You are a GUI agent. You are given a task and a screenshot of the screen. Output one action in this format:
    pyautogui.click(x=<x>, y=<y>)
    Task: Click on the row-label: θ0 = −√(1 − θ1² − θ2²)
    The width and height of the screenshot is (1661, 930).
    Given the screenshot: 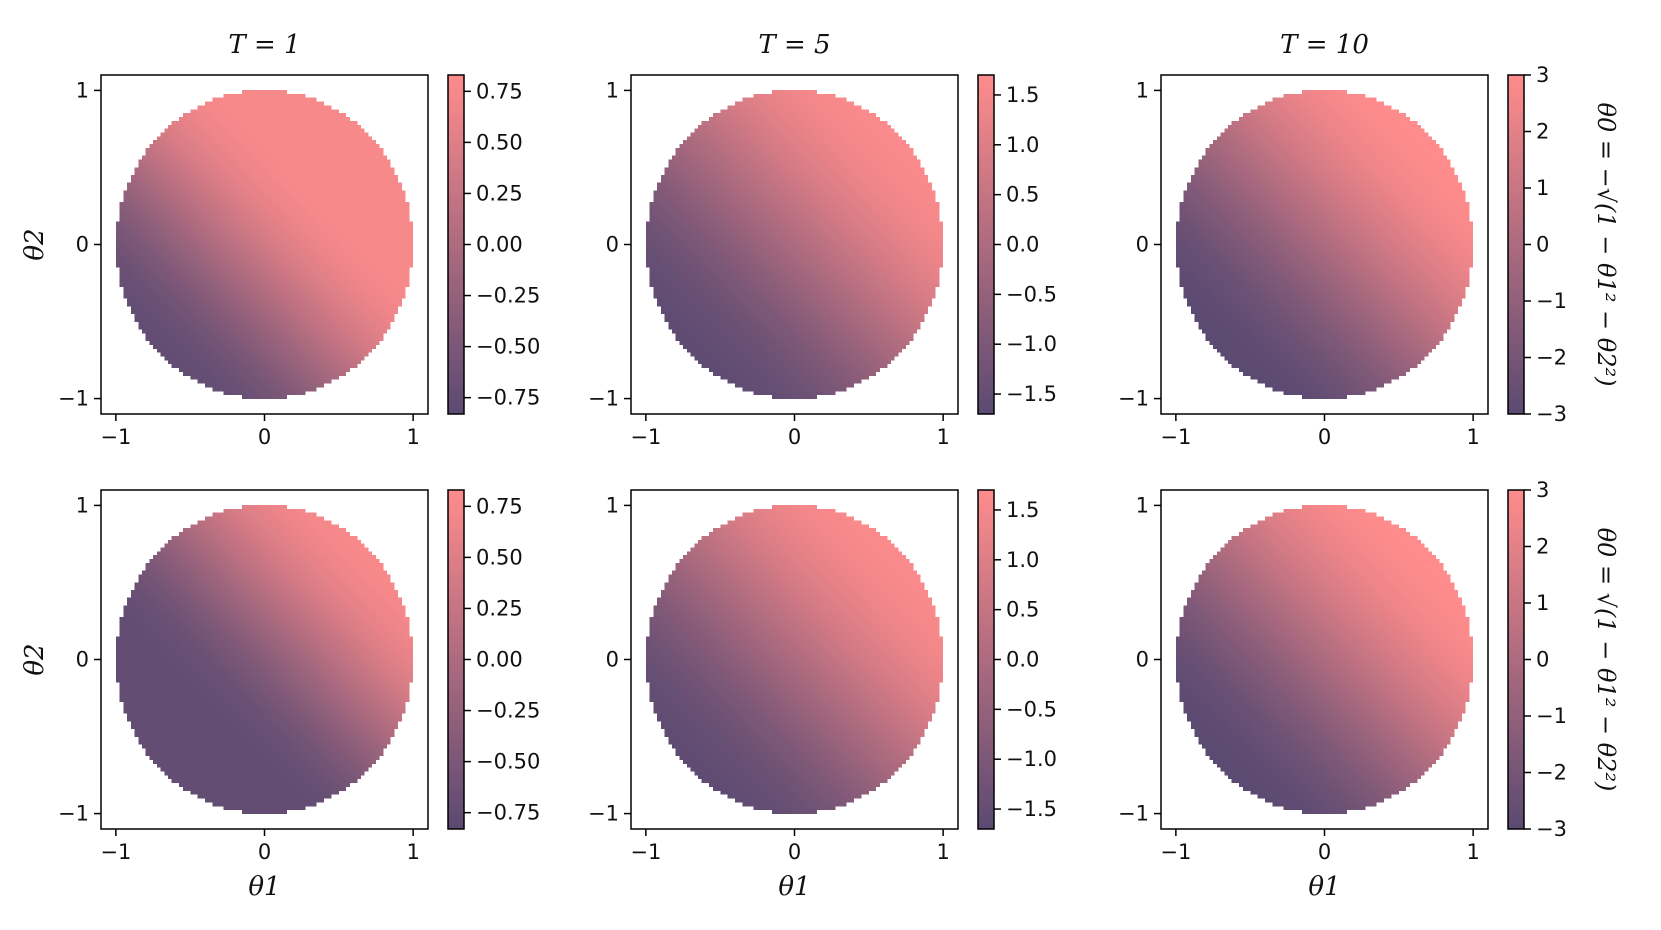 What is the action you would take?
    pyautogui.click(x=1606, y=245)
    